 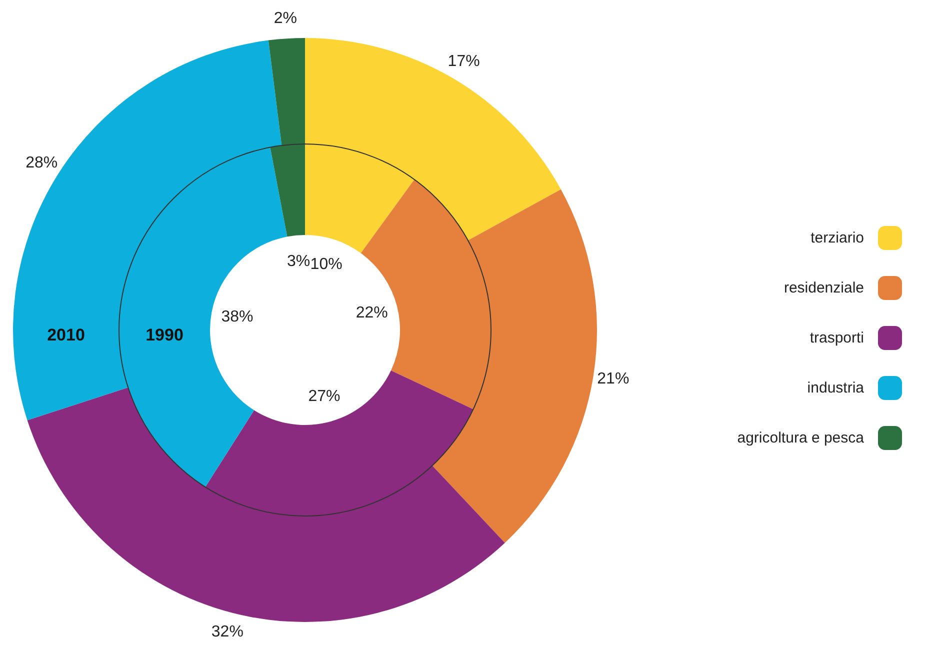 I want to click on data-label: 22%, so click(x=372, y=313).